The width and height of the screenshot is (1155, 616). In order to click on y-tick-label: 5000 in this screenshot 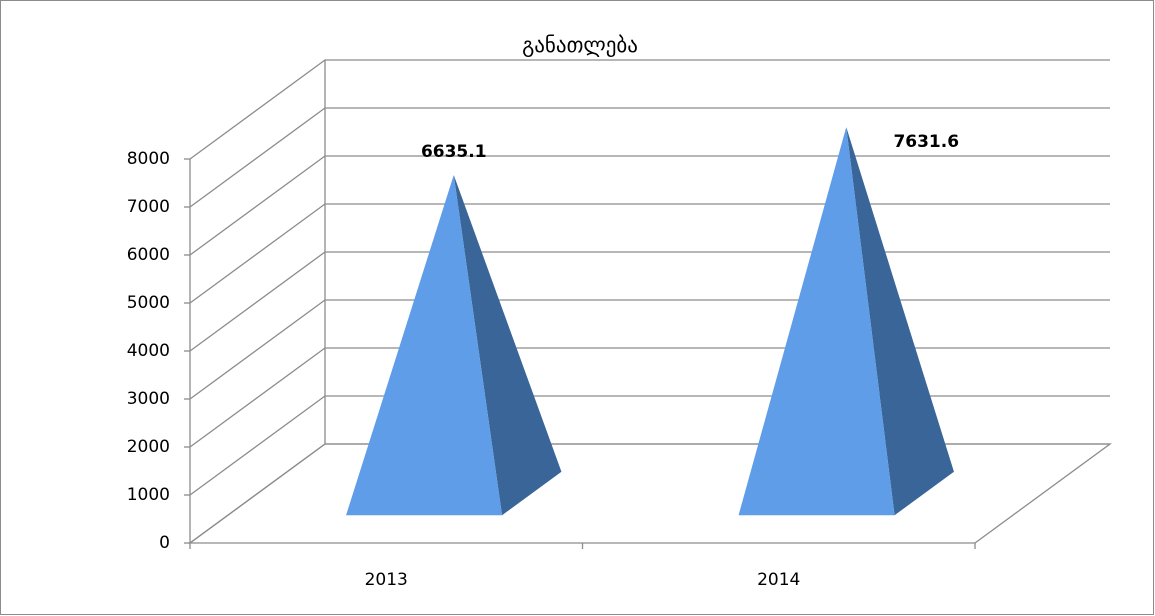, I will do `click(148, 303)`.